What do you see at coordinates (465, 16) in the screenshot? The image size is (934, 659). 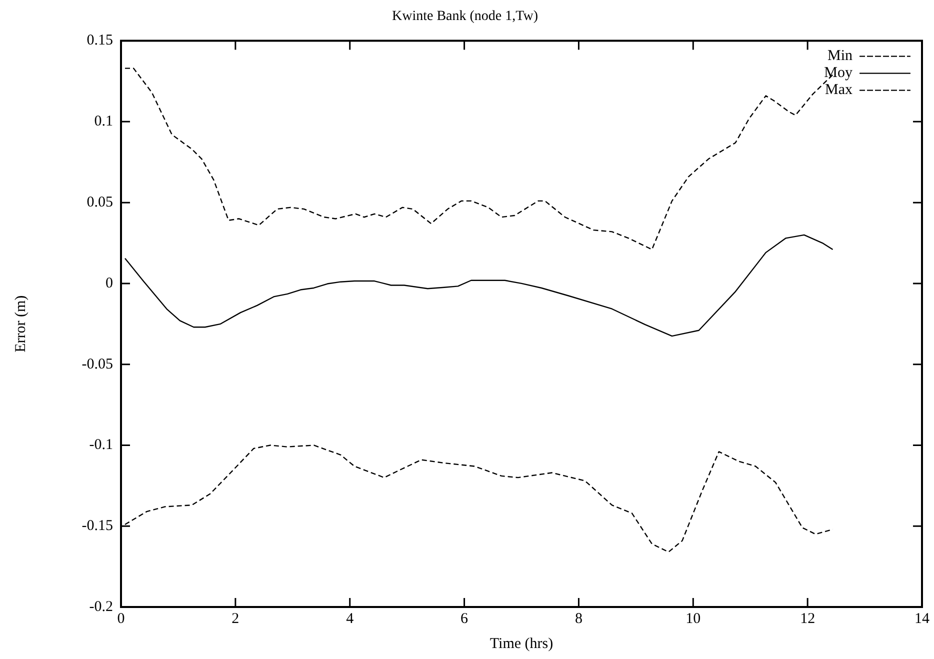 I see `chart-title: Kwinte Bank (node 1,Tw)` at bounding box center [465, 16].